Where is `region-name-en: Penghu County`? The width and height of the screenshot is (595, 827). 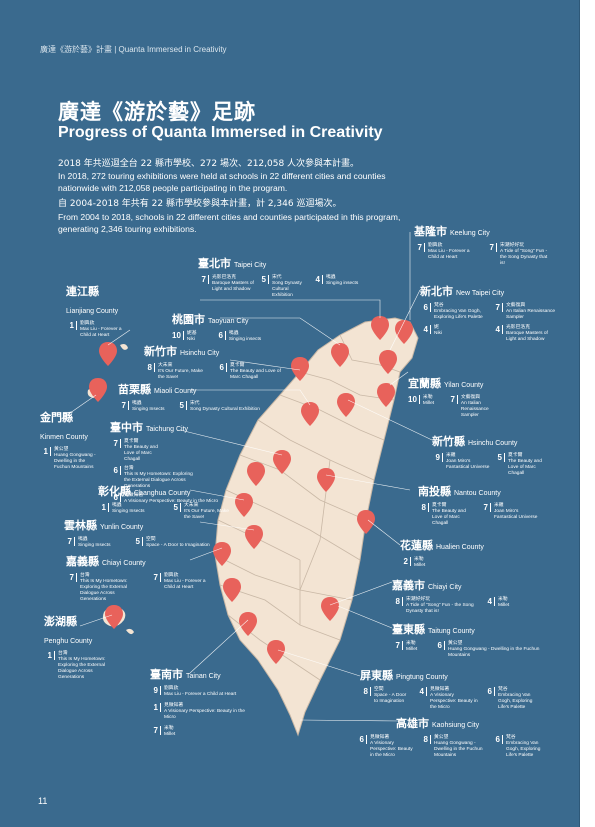 region-name-en: Penghu County is located at coordinates (68, 641).